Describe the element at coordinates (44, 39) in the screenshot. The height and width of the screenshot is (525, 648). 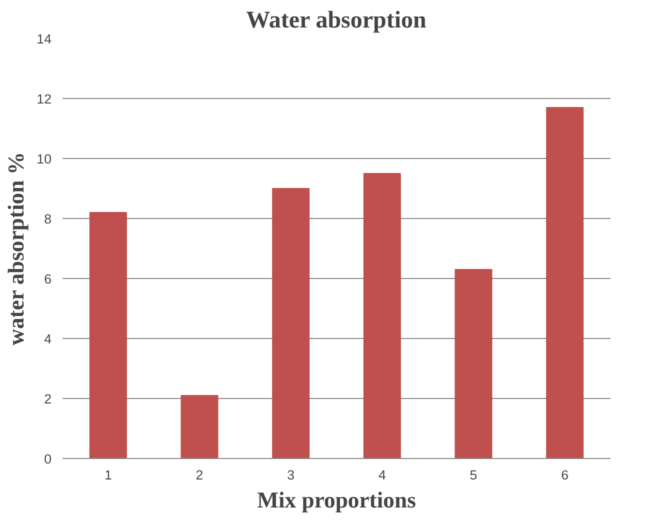
I see `y-tick-label: 14` at that location.